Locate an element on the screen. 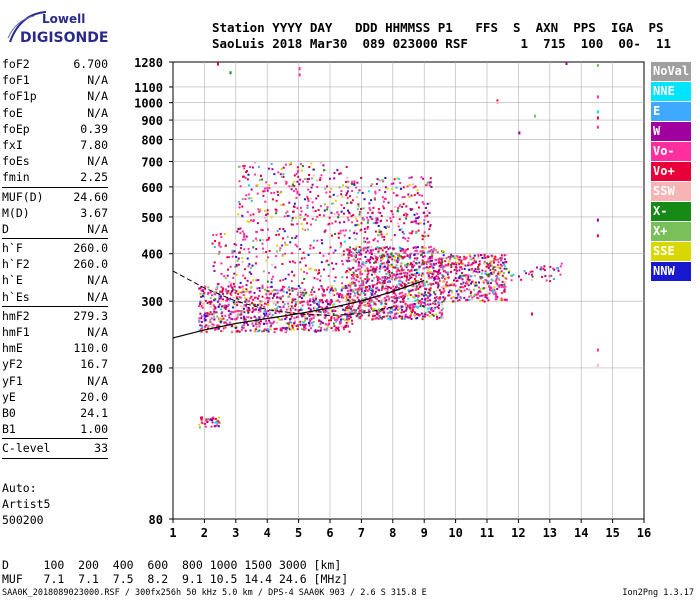  isolated-echo-point is located at coordinates (299, 69).